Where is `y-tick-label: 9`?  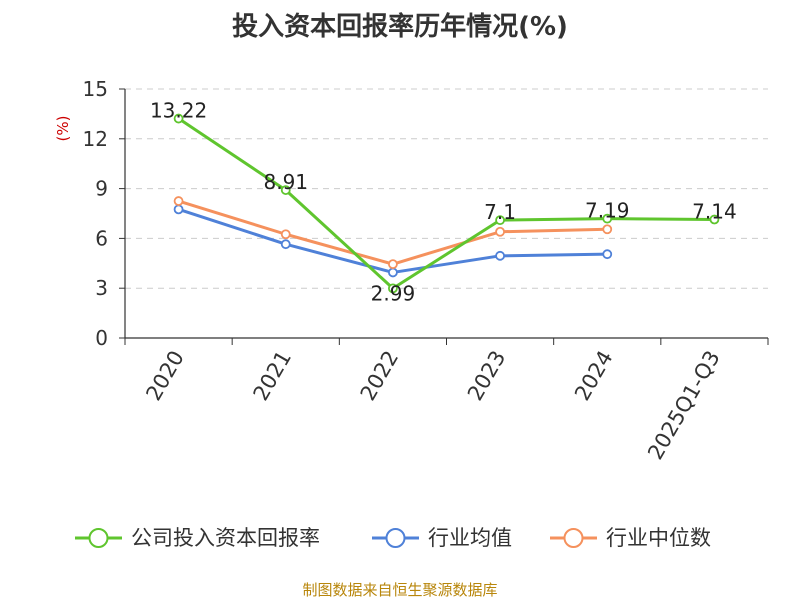 y-tick-label: 9 is located at coordinates (101, 189).